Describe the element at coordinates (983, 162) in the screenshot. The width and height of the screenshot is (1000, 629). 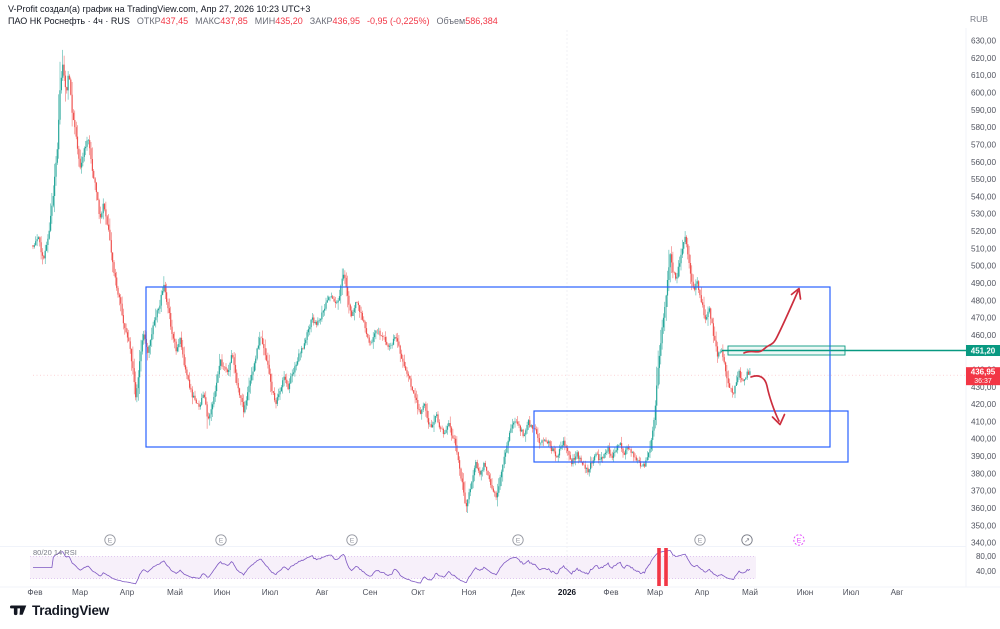
I see `price-tick-label: 560,00` at that location.